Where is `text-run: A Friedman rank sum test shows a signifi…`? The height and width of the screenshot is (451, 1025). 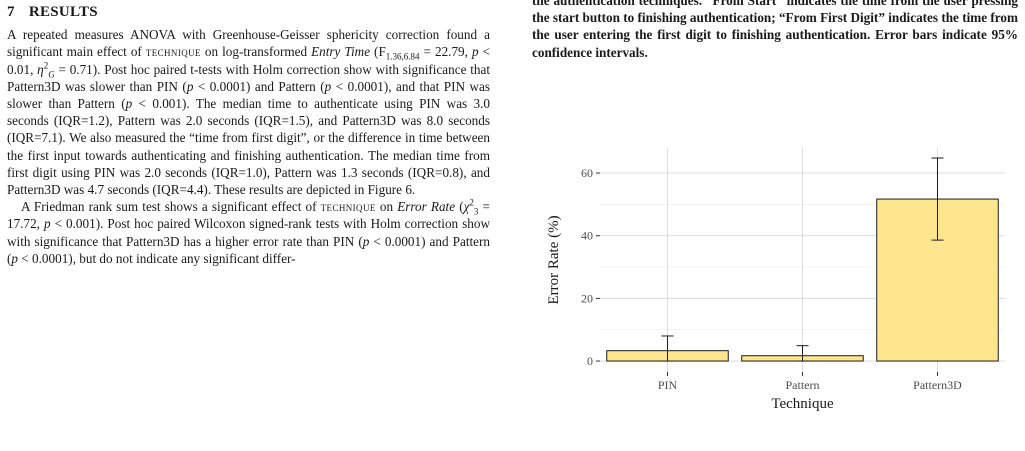 text-run: A Friedman rank sum test shows a signifi… is located at coordinates (171, 207).